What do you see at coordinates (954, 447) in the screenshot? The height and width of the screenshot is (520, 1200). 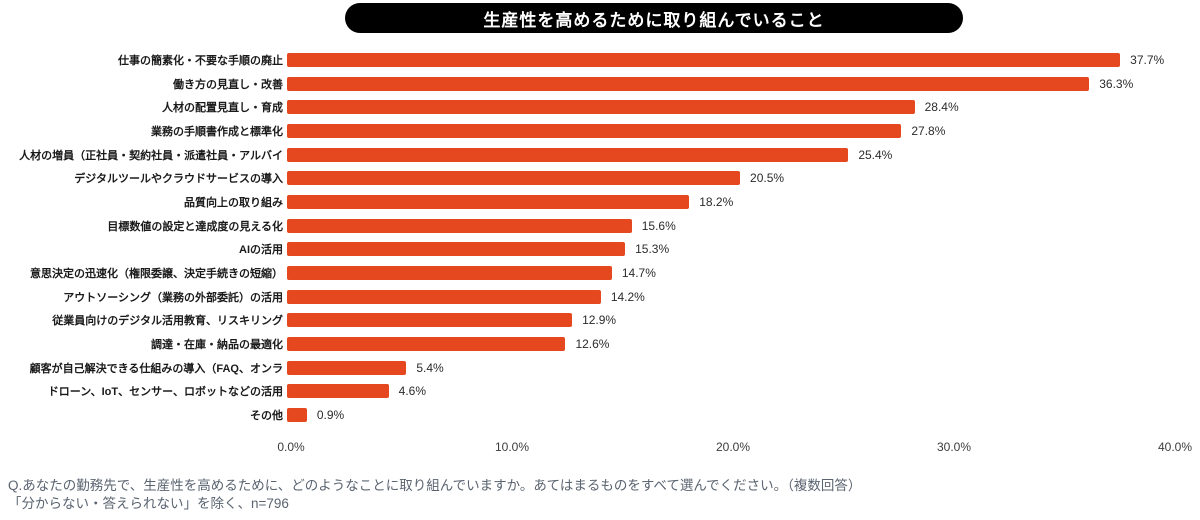 I see `x-axis-tick: 30.0%` at bounding box center [954, 447].